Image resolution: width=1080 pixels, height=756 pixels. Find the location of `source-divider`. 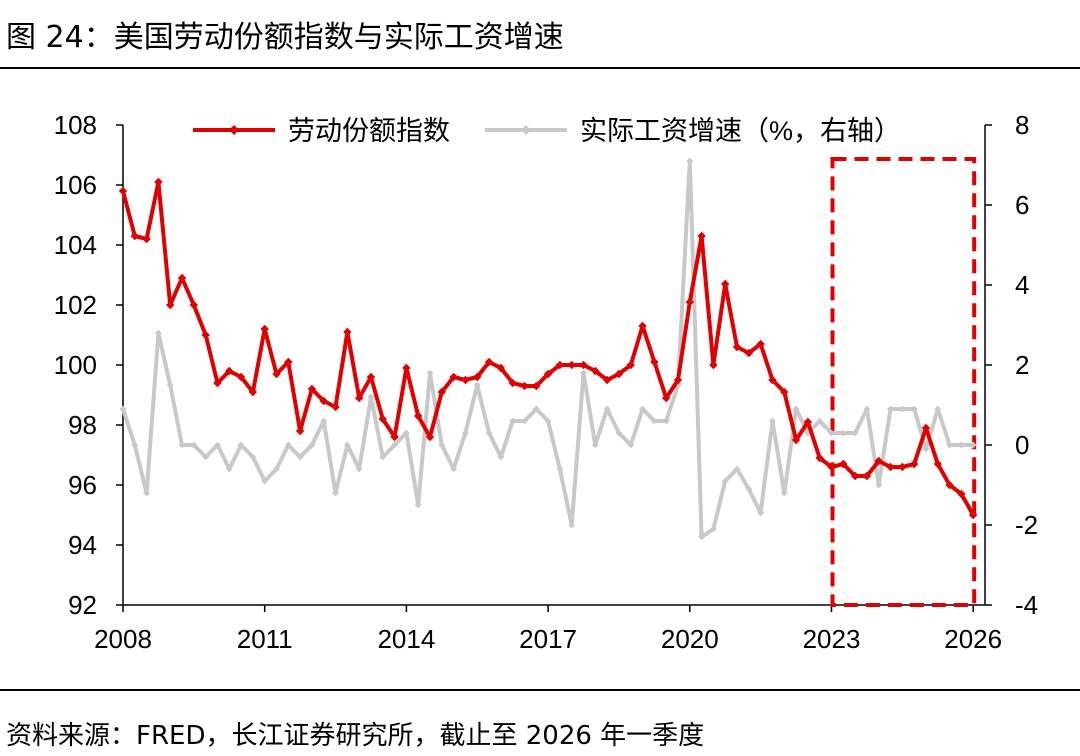

source-divider is located at coordinates (540, 690).